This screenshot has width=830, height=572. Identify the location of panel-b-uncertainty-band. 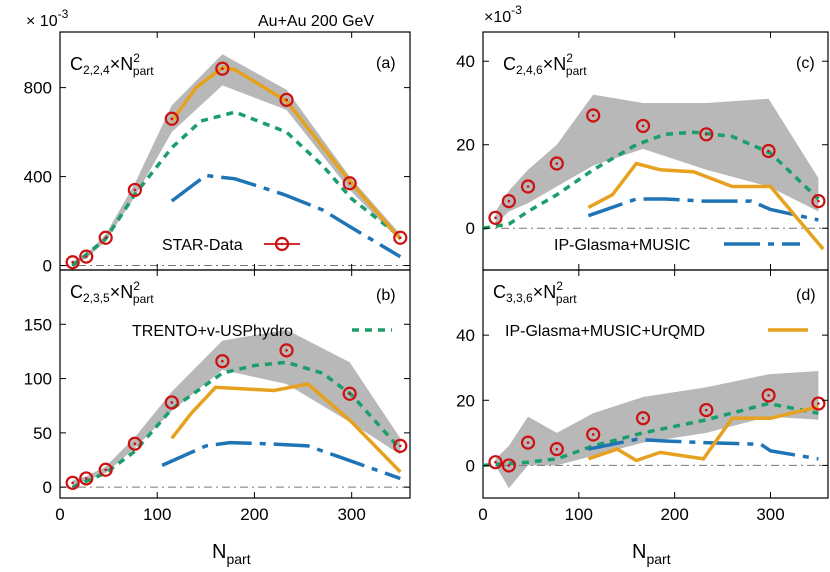
(236, 407).